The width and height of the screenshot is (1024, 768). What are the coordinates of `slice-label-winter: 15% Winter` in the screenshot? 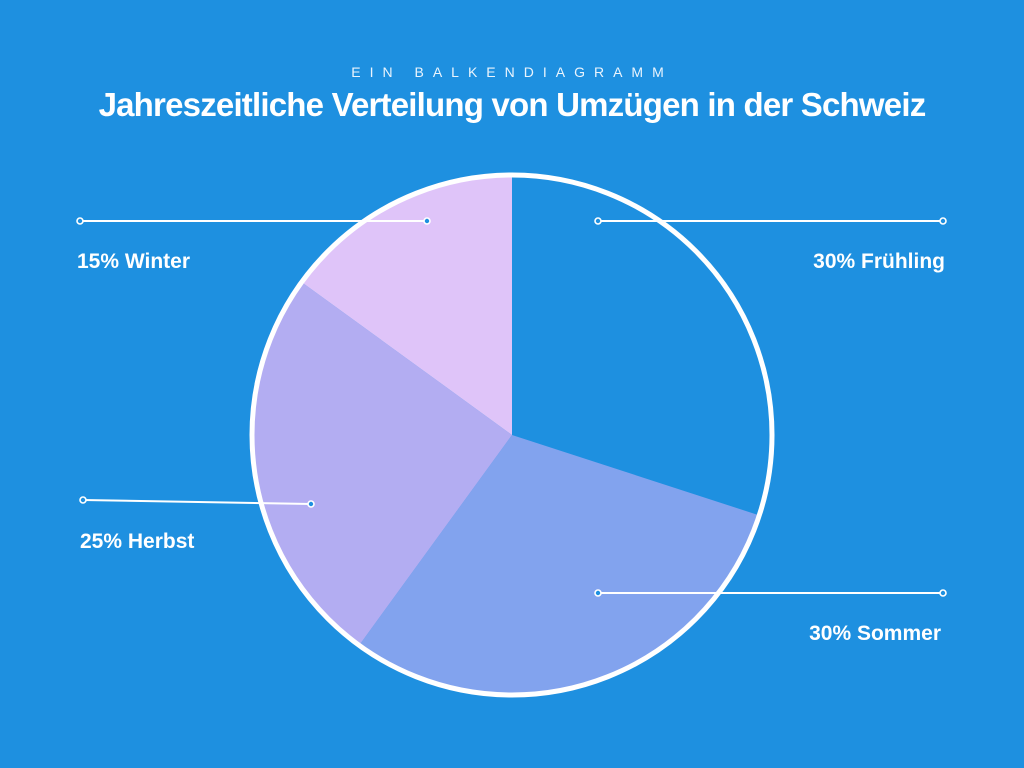 It's located at (133, 261).